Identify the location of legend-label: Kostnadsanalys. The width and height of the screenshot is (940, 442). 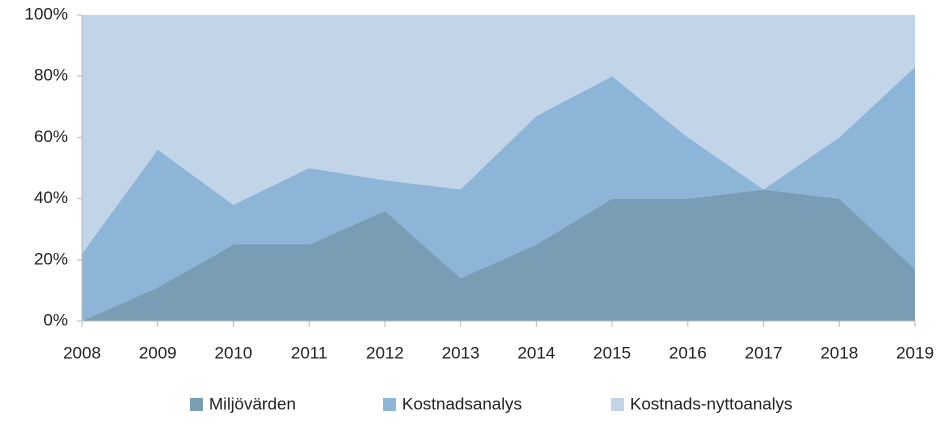
(462, 403).